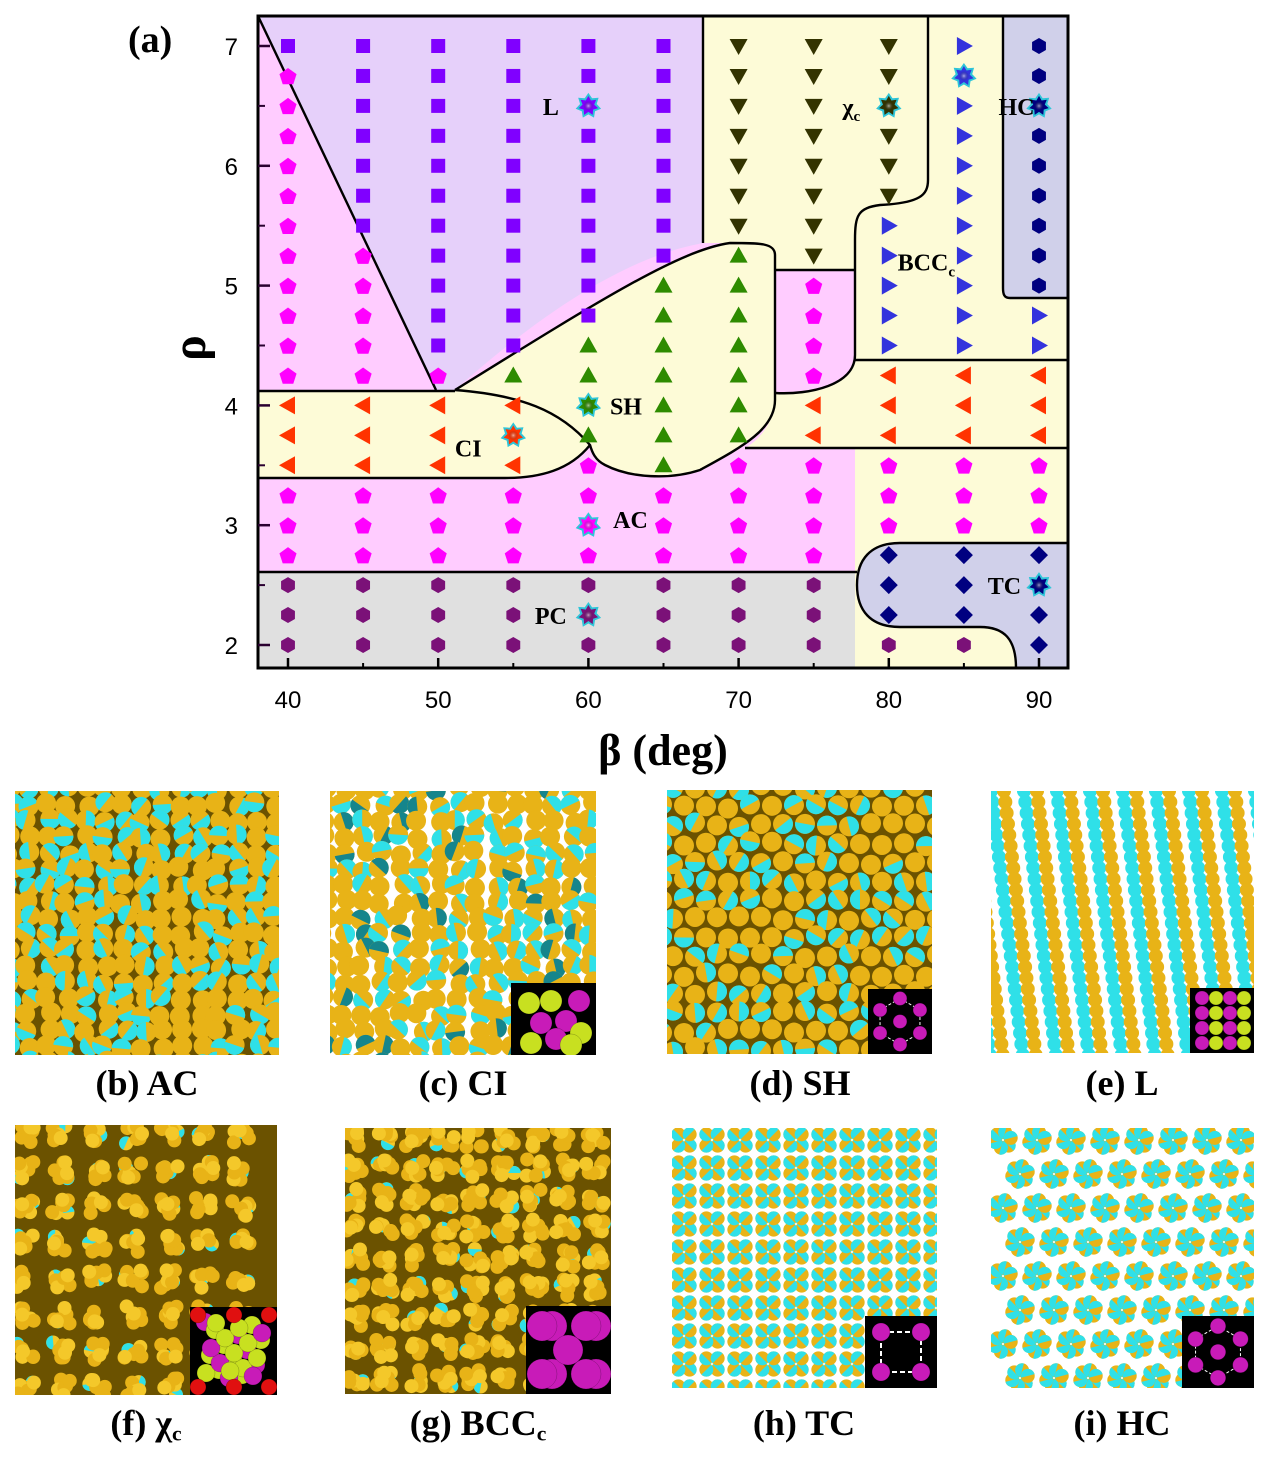 This screenshot has width=1270, height=1461. Describe the element at coordinates (288, 700) in the screenshot. I see `x-tick-label: 40` at that location.